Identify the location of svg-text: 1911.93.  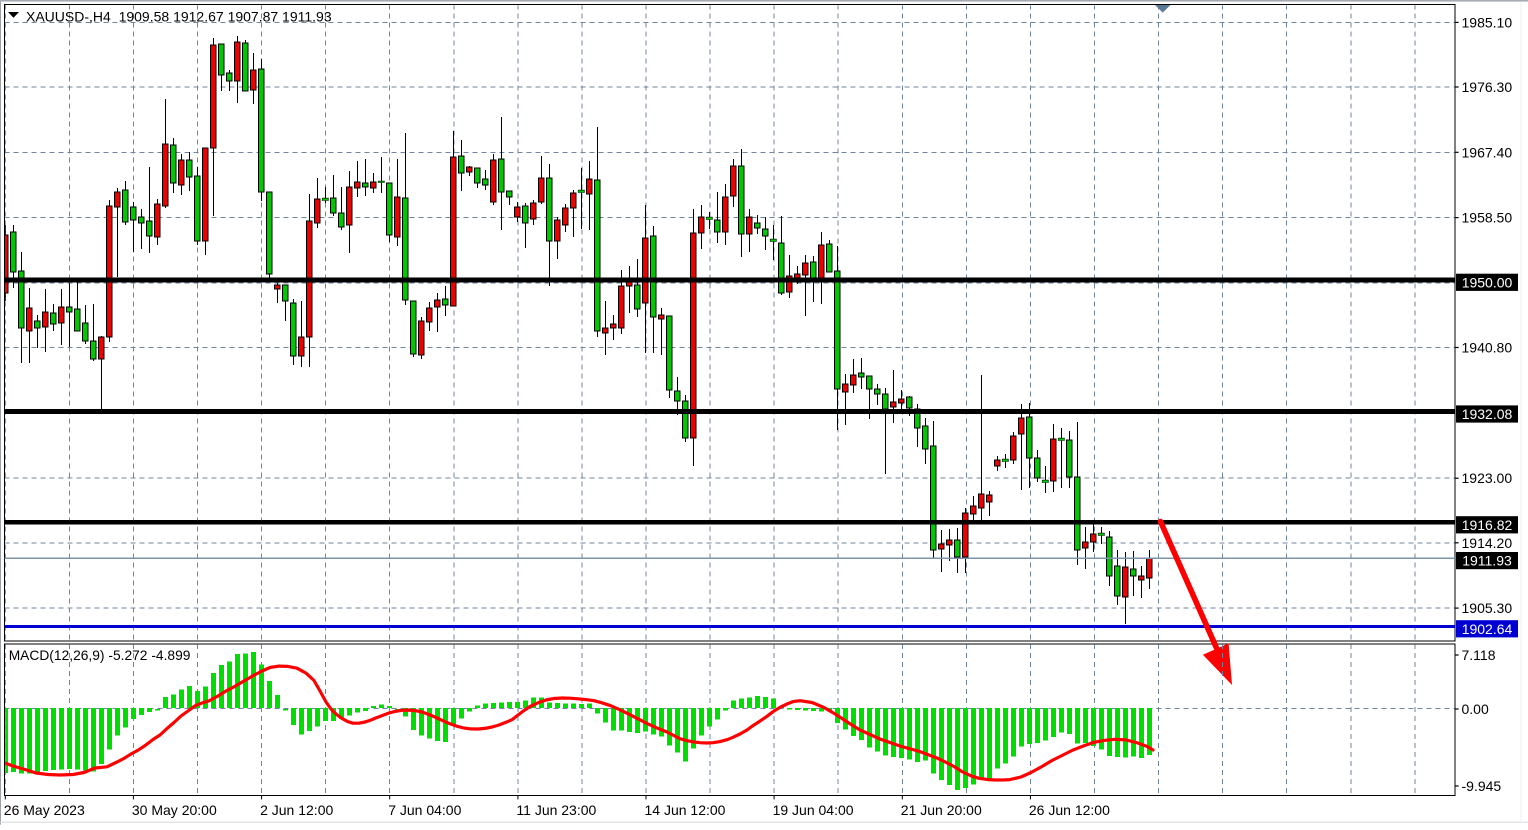
(1487, 561).